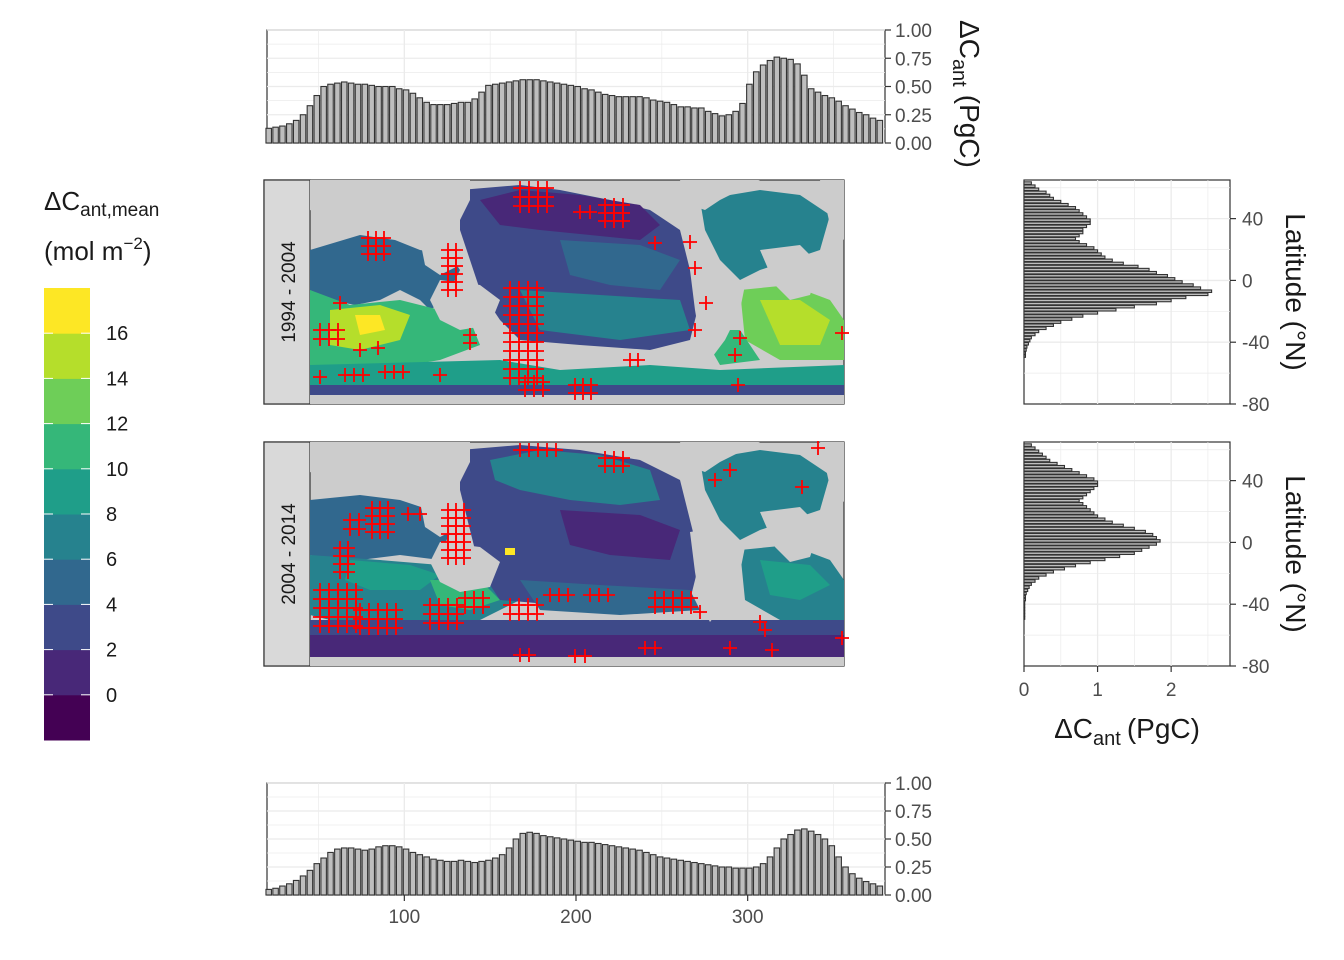 The height and width of the screenshot is (960, 1344). What do you see at coordinates (1171, 690) in the screenshot?
I see `x-tick-label: 2` at bounding box center [1171, 690].